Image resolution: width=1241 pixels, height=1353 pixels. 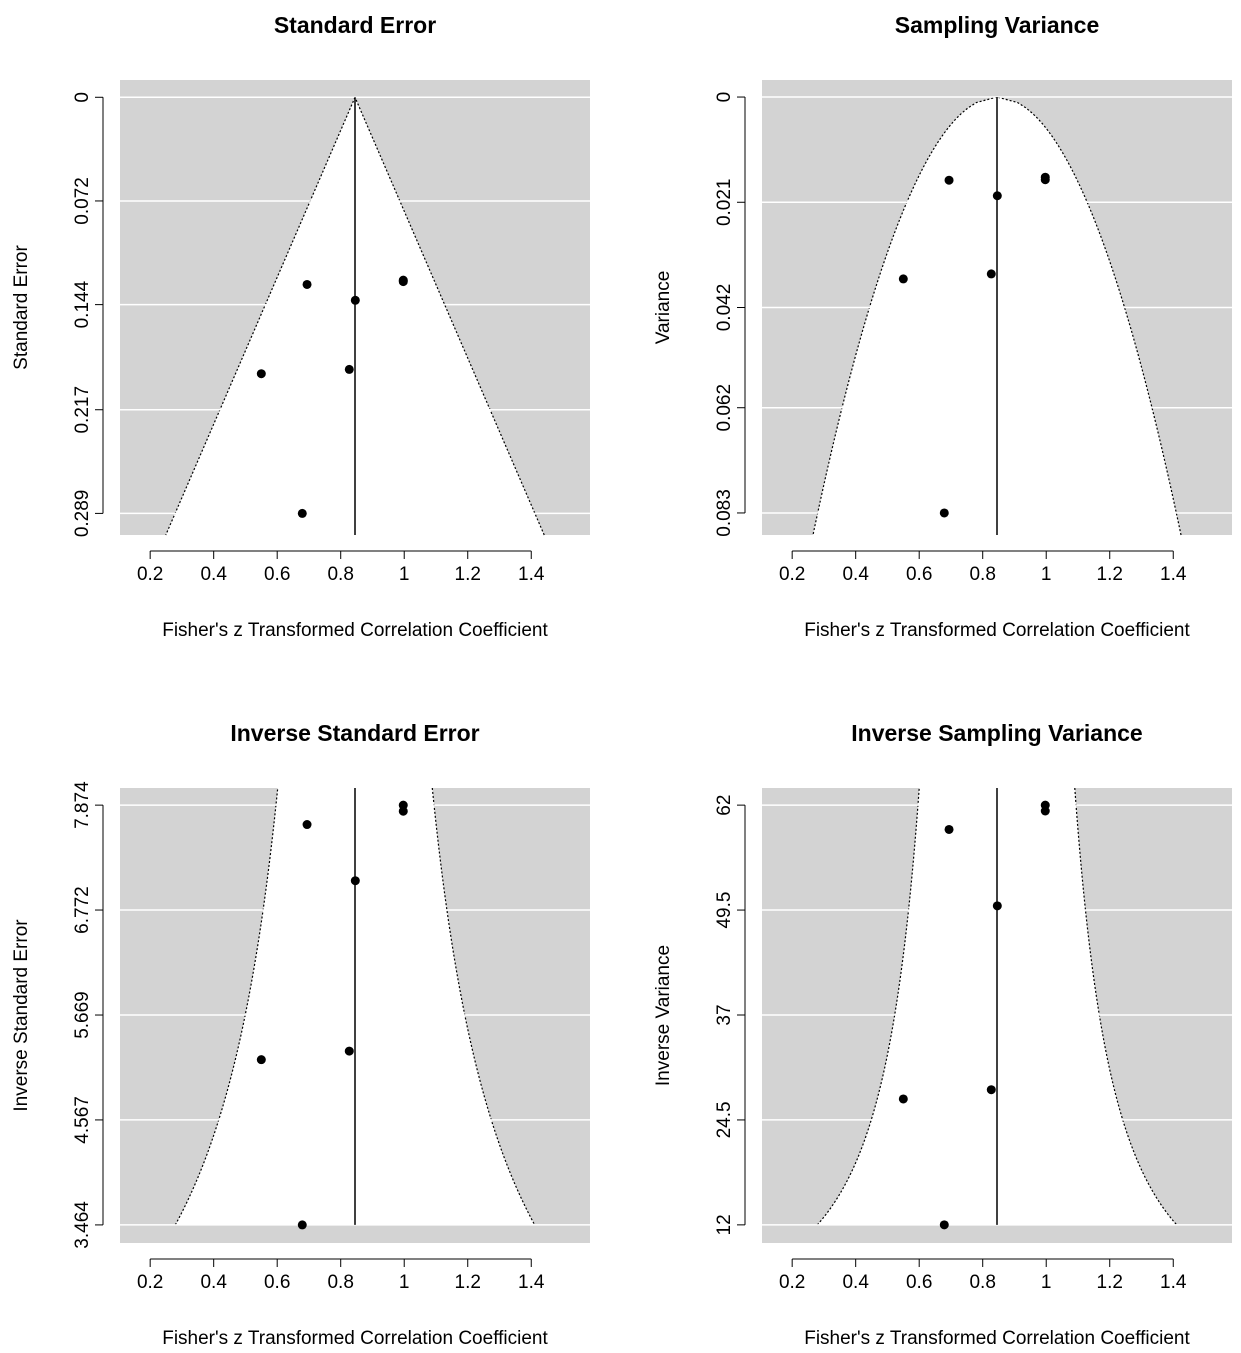 What do you see at coordinates (724, 1224) in the screenshot?
I see `y-tick-label: 12` at bounding box center [724, 1224].